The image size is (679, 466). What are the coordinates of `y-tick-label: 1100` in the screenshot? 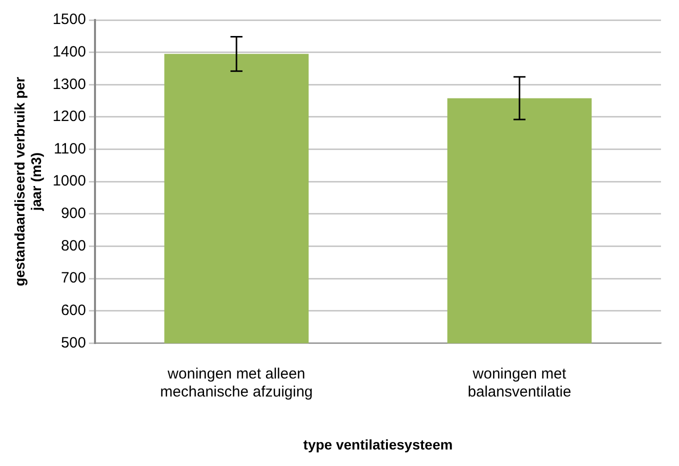 It's located at (70, 149).